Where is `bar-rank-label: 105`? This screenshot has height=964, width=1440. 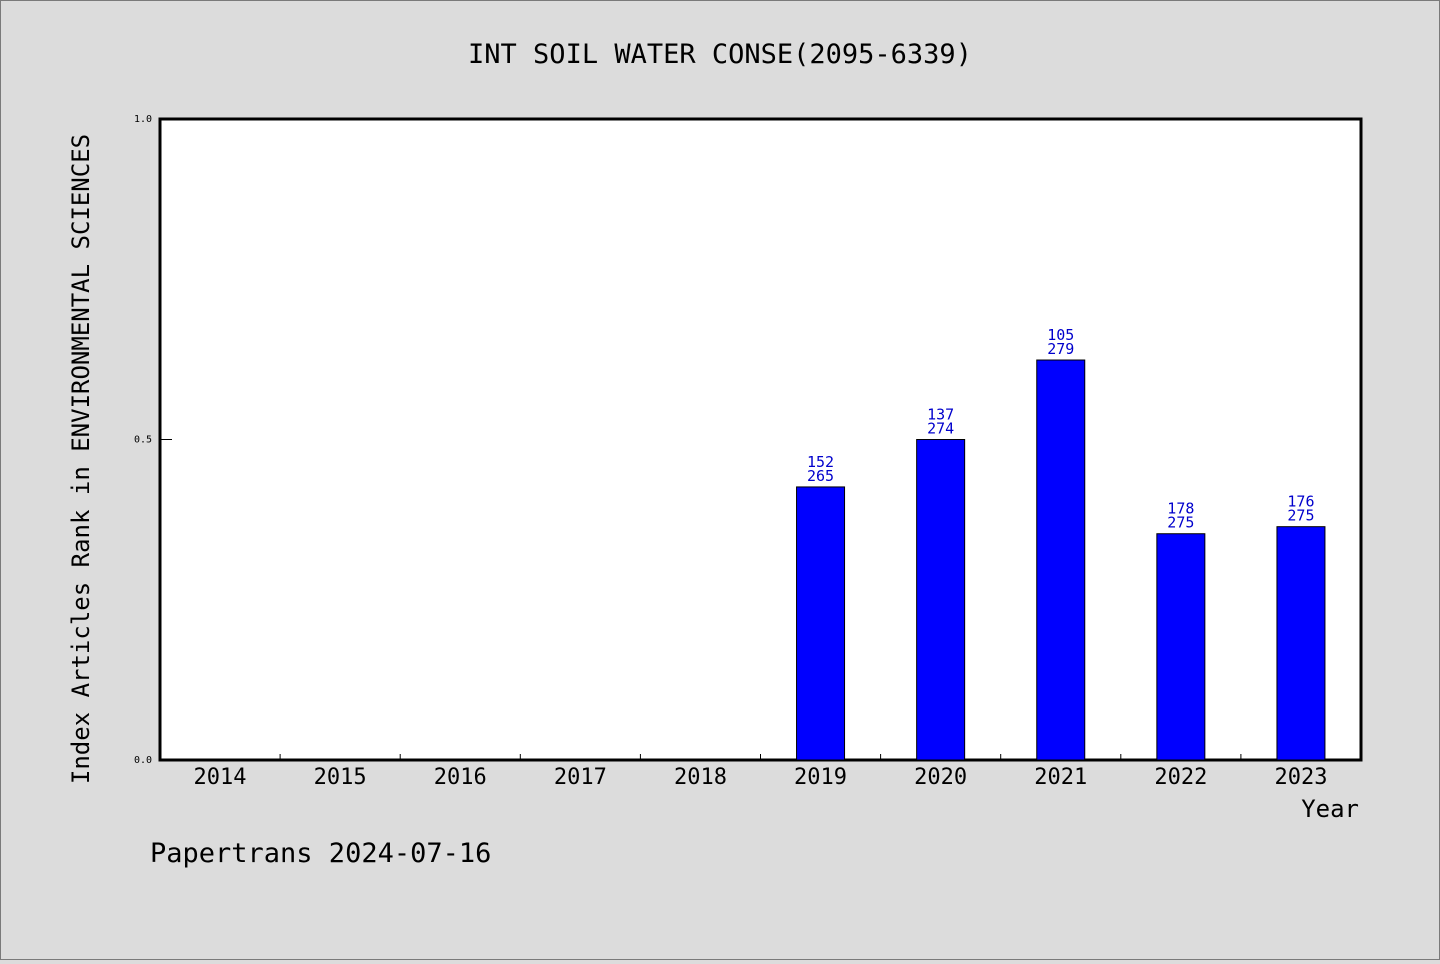
bar-rank-label: 105 is located at coordinates (1060, 335).